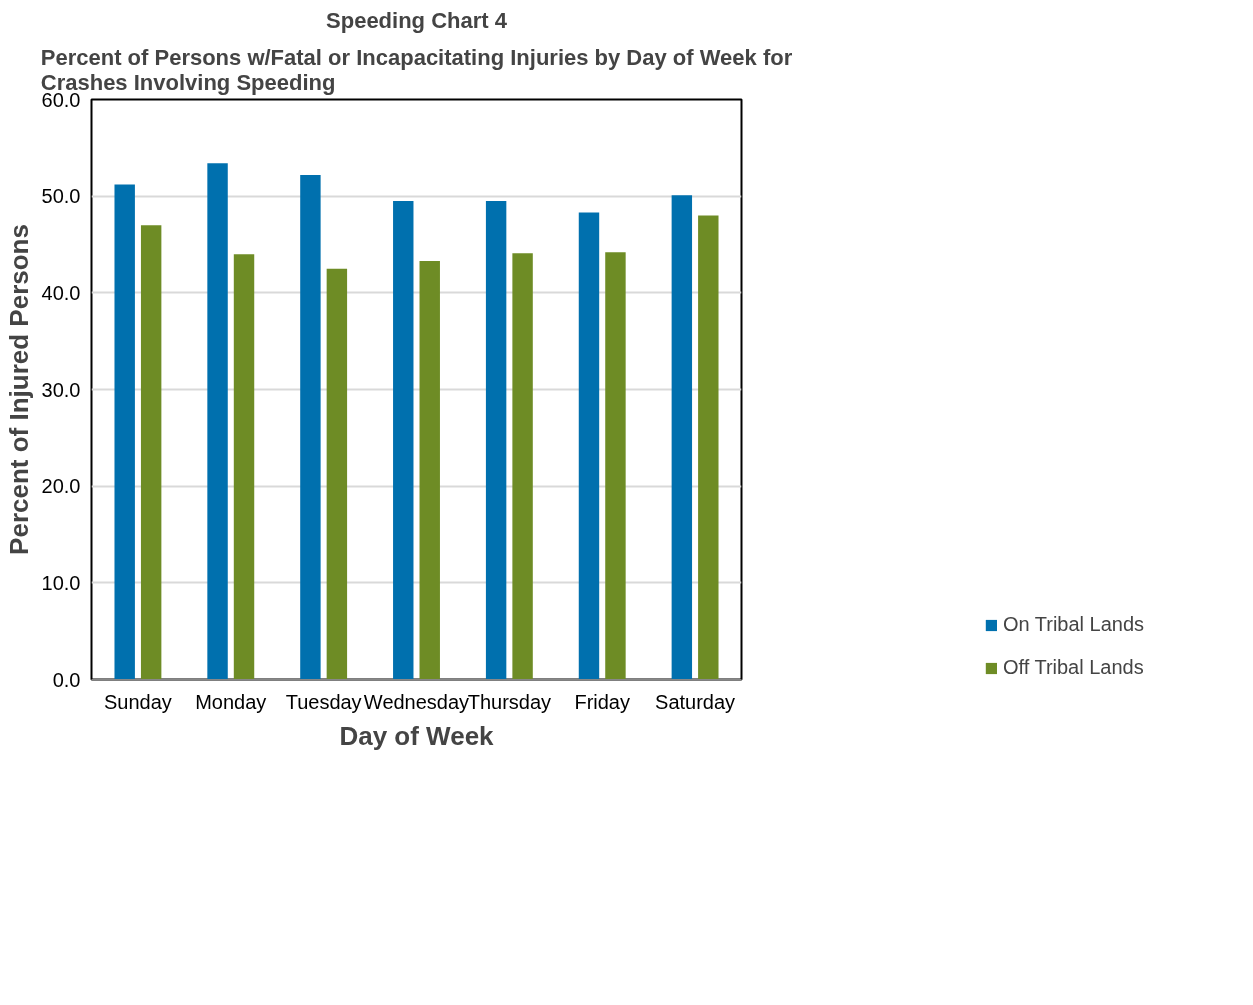 The height and width of the screenshot is (1005, 1253). What do you see at coordinates (602, 701) in the screenshot?
I see `x-tick-label: Friday` at bounding box center [602, 701].